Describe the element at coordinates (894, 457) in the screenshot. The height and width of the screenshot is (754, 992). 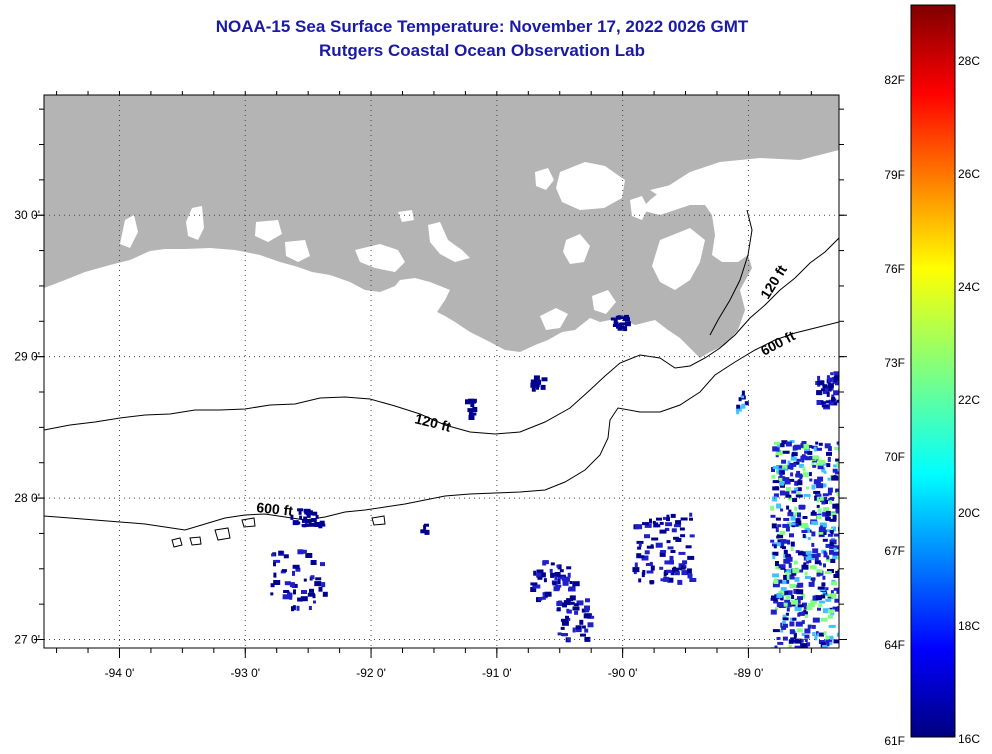
I see `colorbar-f-label: 70F` at that location.